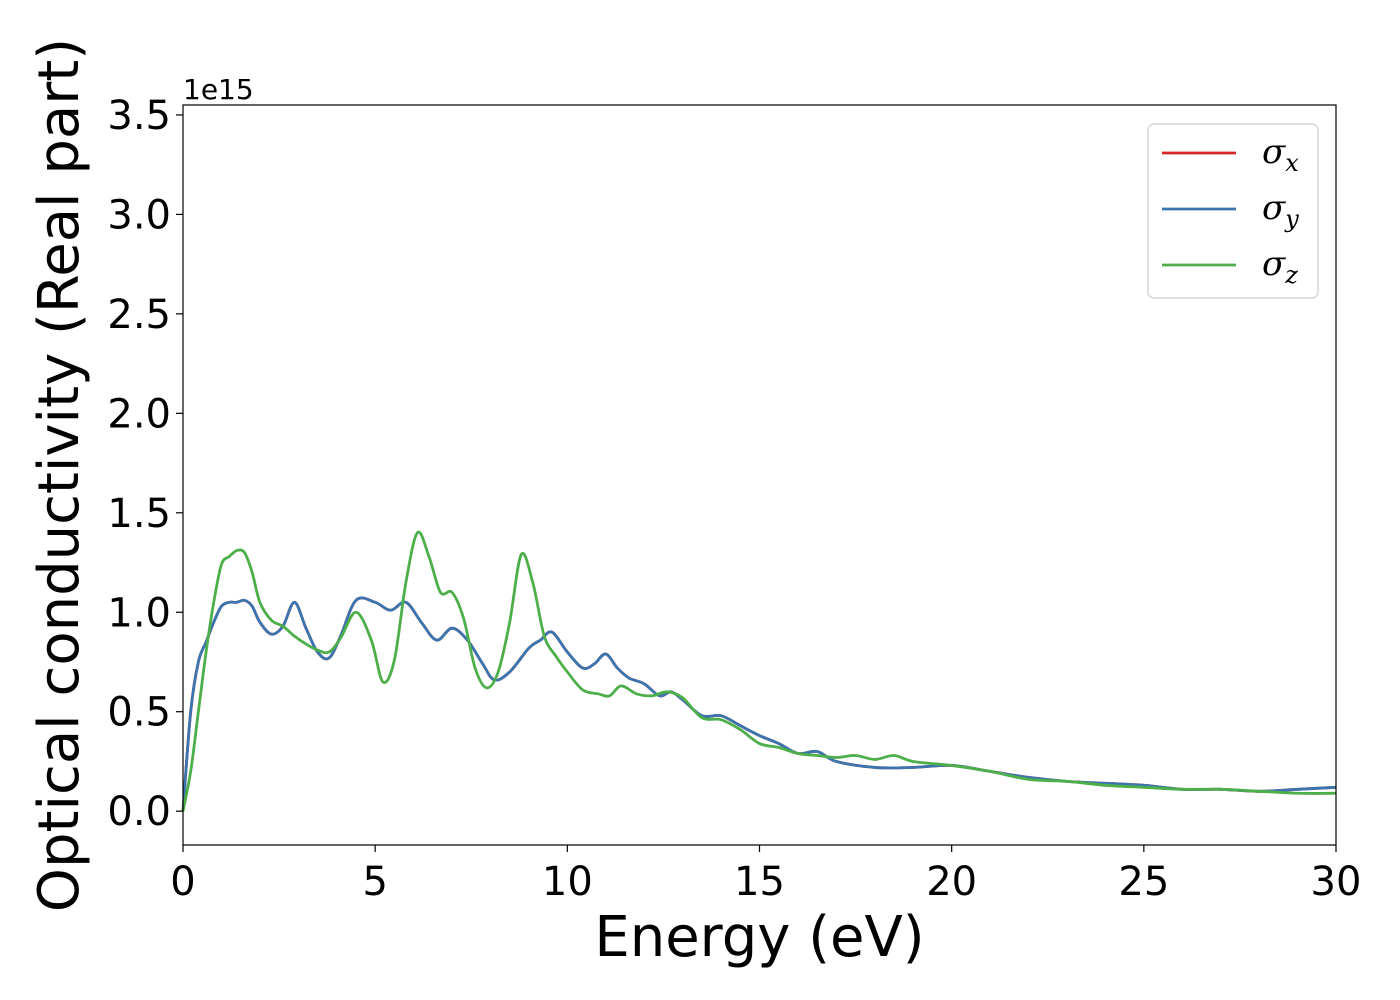  What do you see at coordinates (1230, 210) in the screenshot?
I see `legend-entries: σx σy σz` at bounding box center [1230, 210].